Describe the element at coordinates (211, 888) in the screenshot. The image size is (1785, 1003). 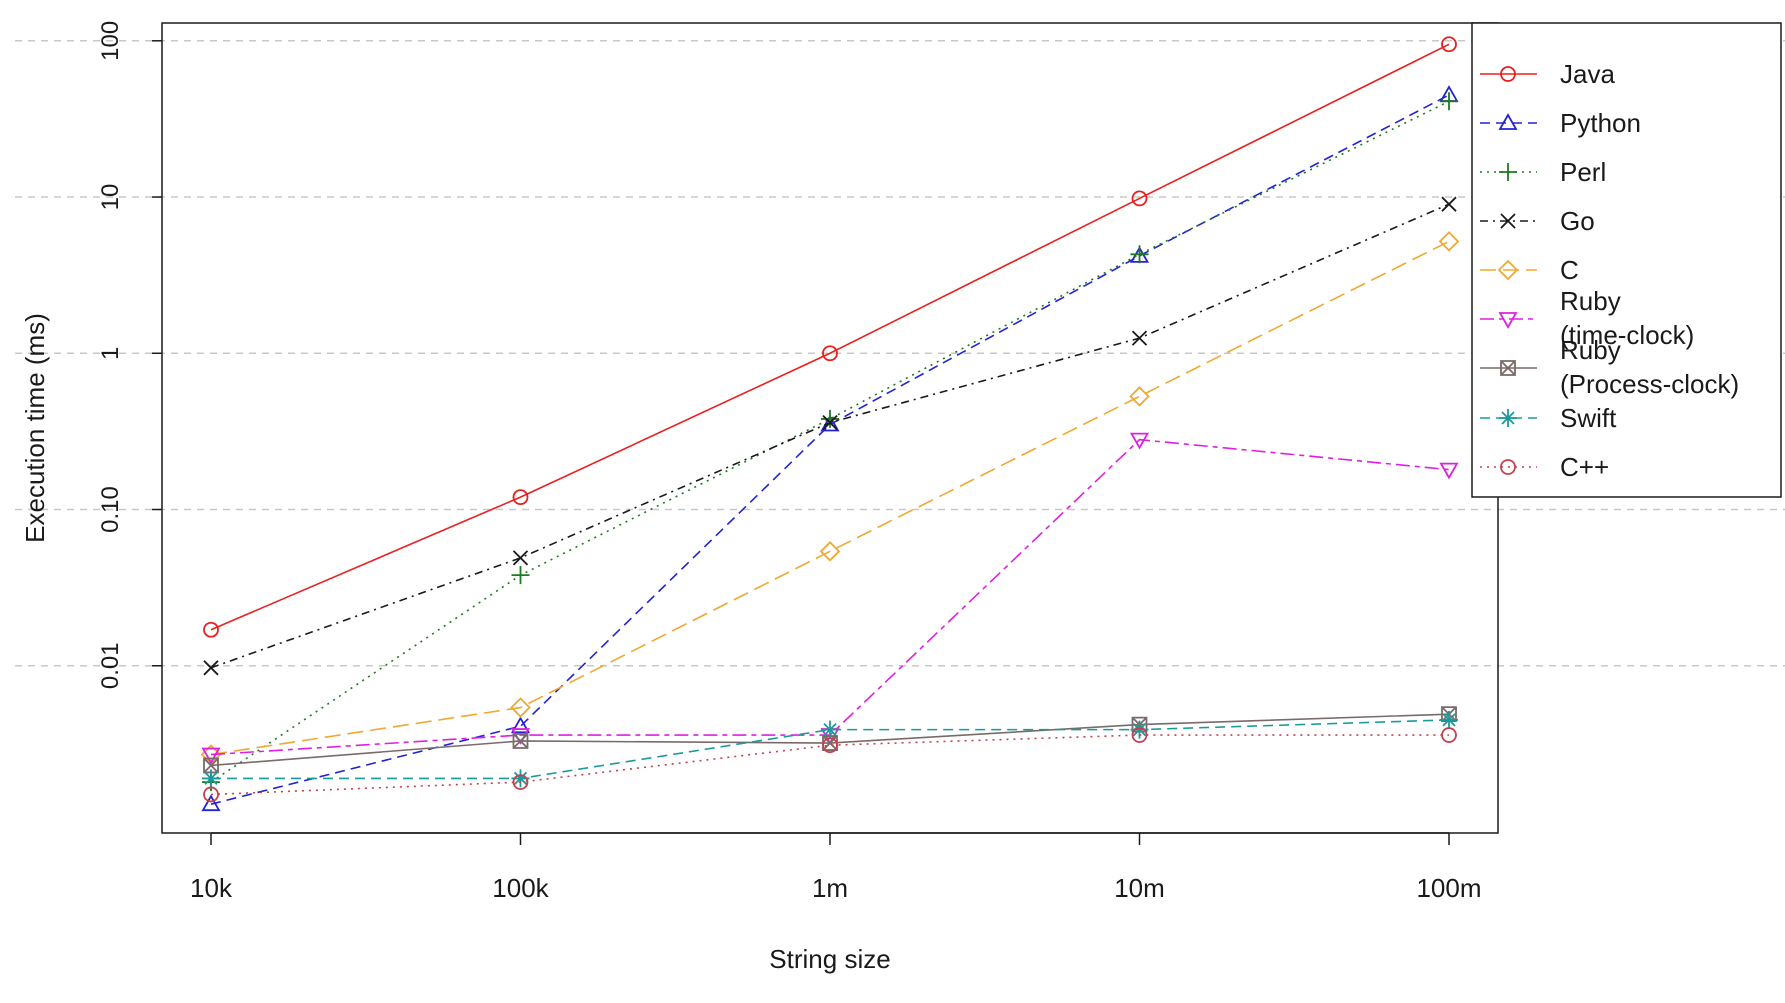
I see `x-tick-label: 10k` at that location.